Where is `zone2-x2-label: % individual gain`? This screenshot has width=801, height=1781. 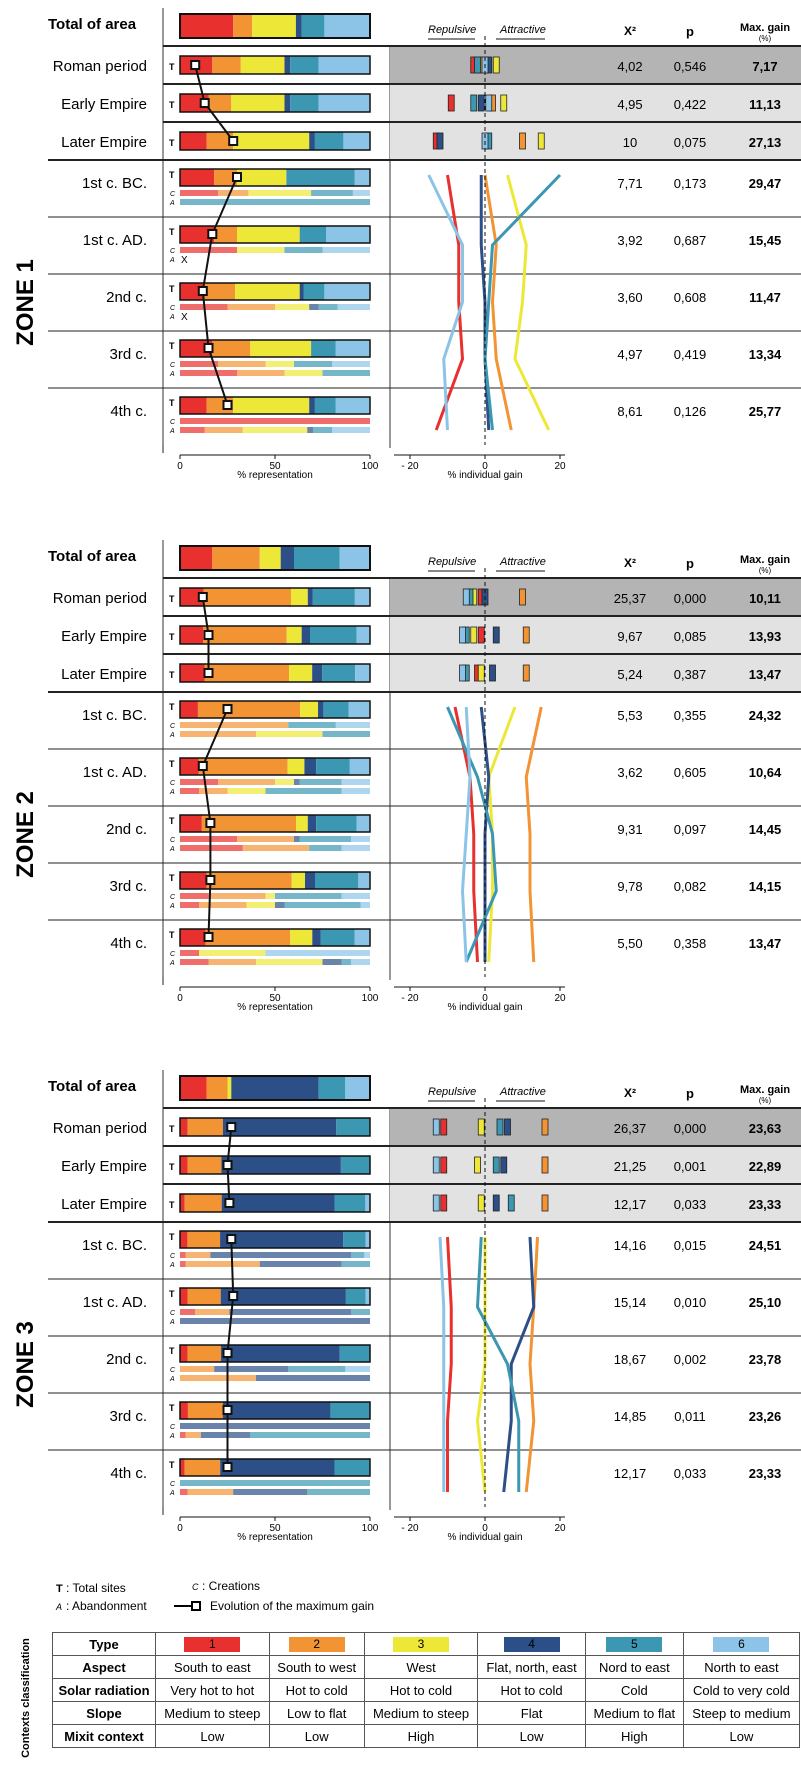 zone2-x2-label: % individual gain is located at coordinates (484, 1007).